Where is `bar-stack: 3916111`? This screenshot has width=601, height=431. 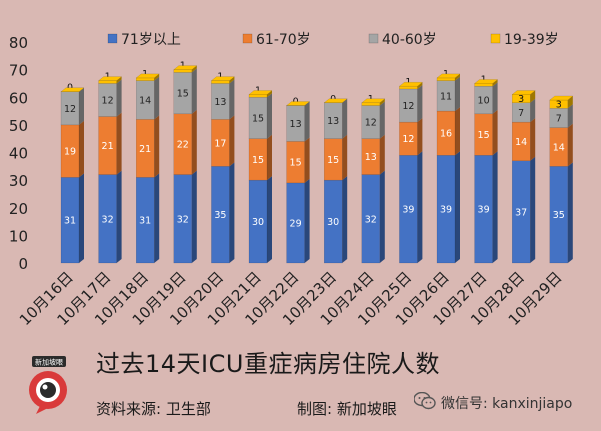
bar-stack: 3916111 is located at coordinates (448, 166).